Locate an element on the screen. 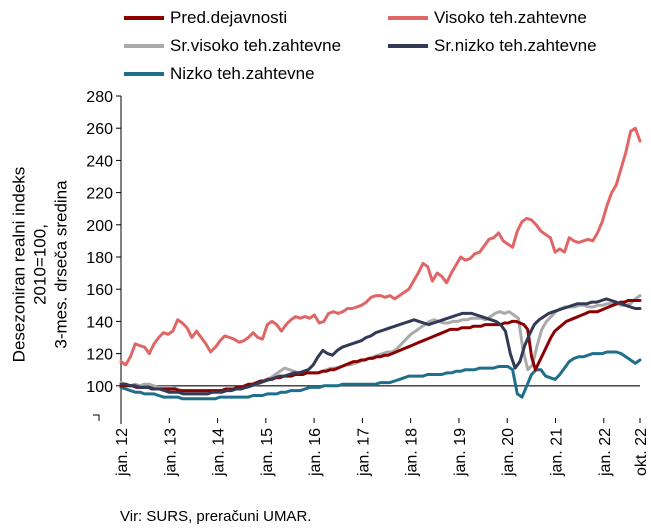 The width and height of the screenshot is (651, 532). legend-item-nizko: Nizko teh.zahtevne is located at coordinates (219, 74).